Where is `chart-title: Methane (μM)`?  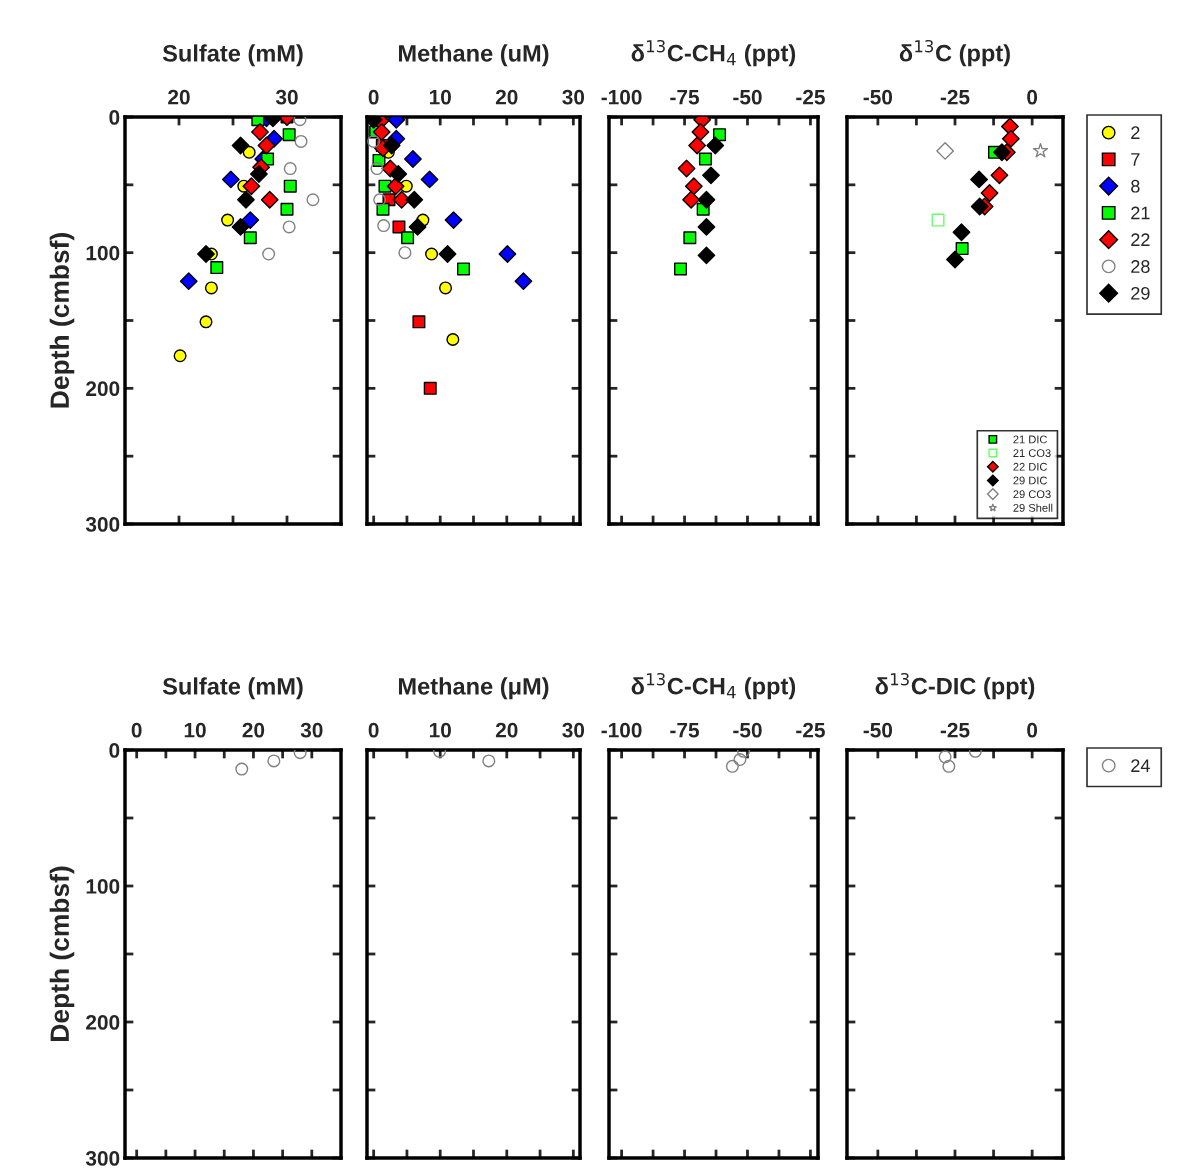 chart-title: Methane (μM) is located at coordinates (474, 688).